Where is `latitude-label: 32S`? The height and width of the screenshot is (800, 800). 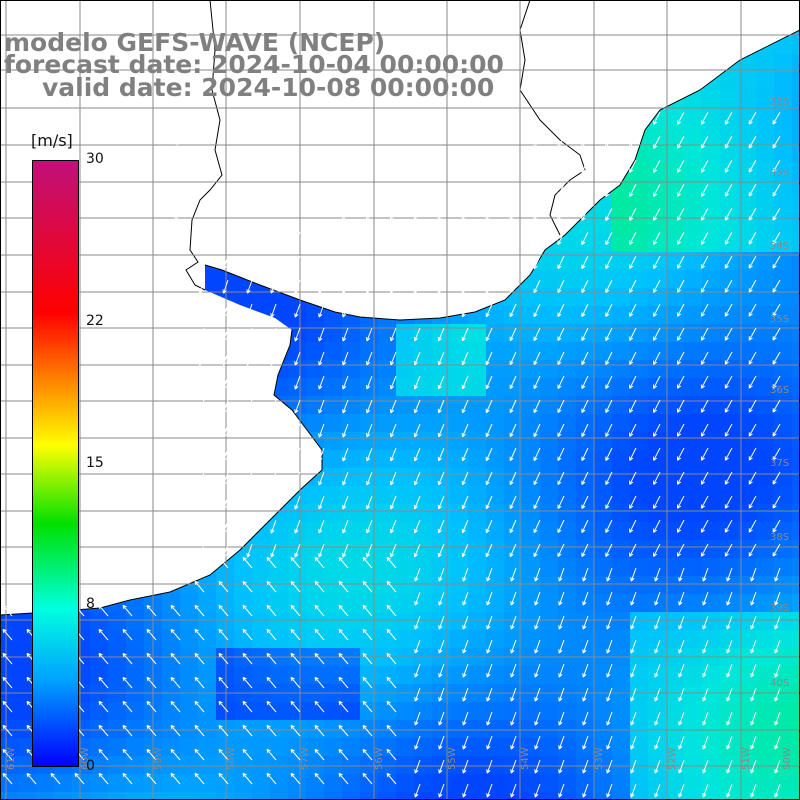
latitude-label: 32S is located at coordinates (779, 102).